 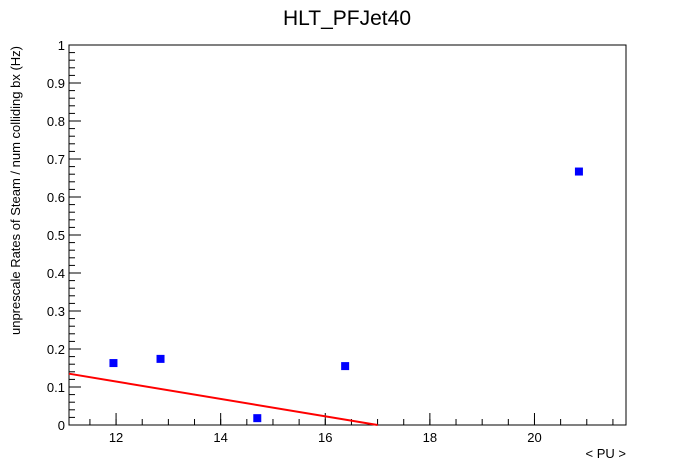 I want to click on y-tick-label: 0.4, so click(x=56, y=273).